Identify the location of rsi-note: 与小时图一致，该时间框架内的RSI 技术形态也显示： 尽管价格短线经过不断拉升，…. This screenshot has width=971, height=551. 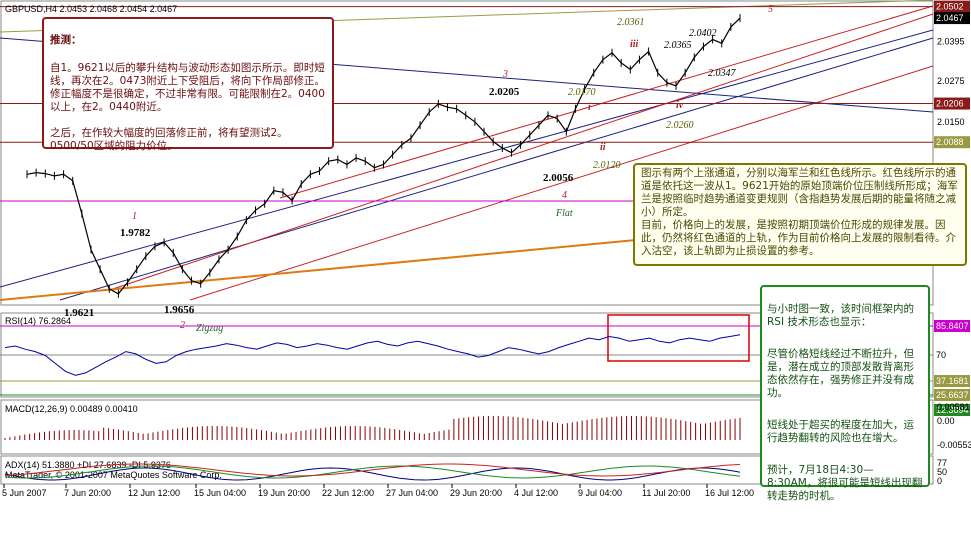
(845, 393).